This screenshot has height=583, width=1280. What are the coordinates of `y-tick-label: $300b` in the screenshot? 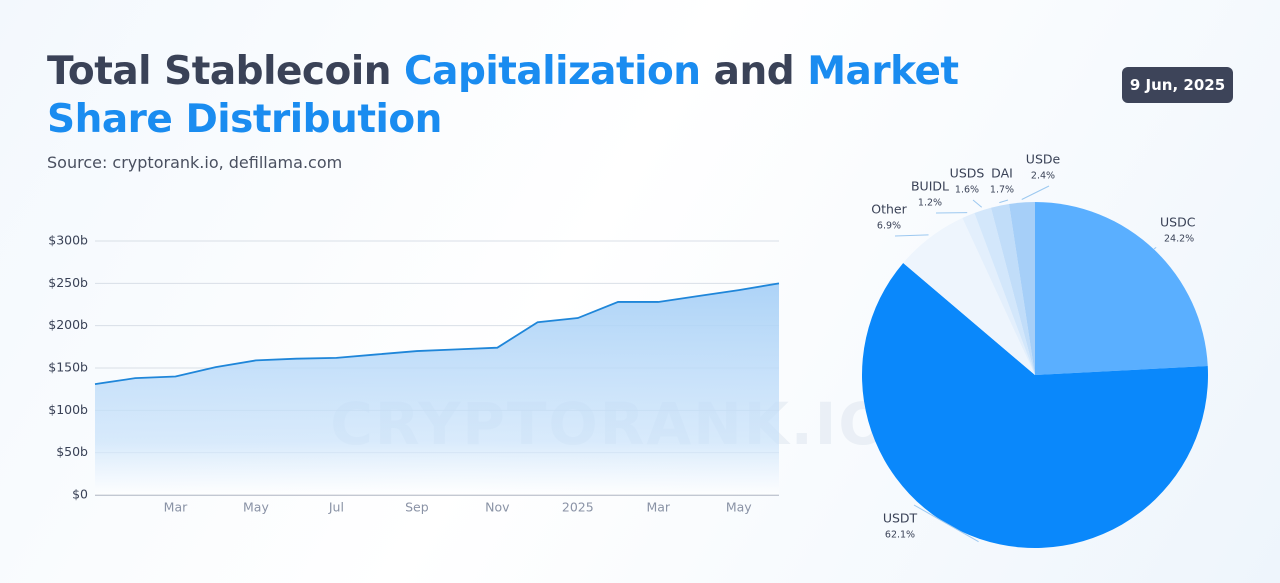 It's located at (68, 240).